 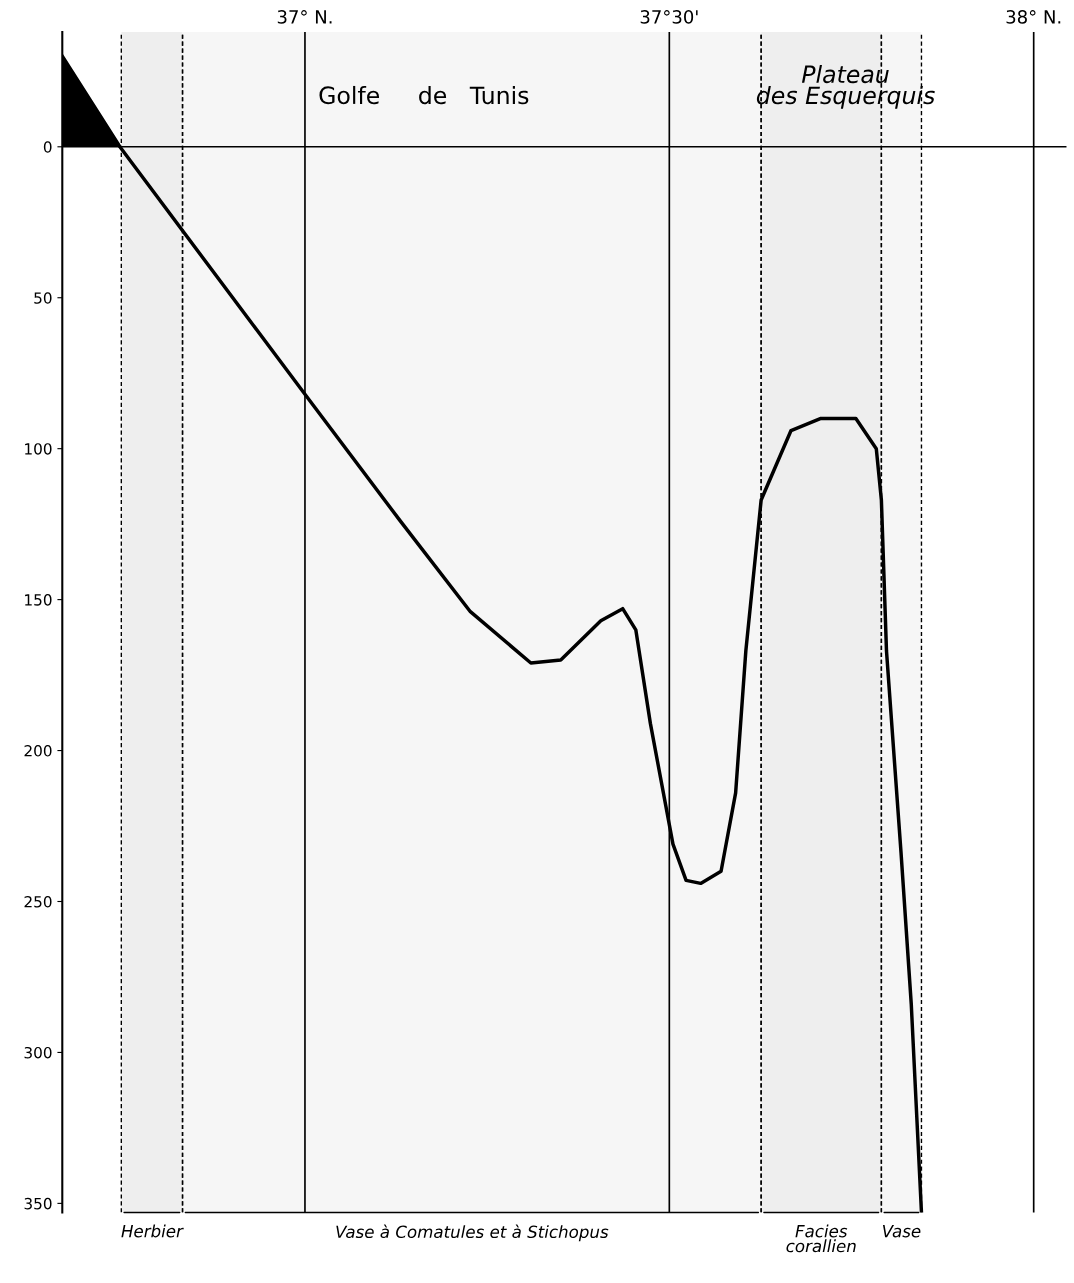 I want to click on band-label: Vase, so click(x=901, y=1231).